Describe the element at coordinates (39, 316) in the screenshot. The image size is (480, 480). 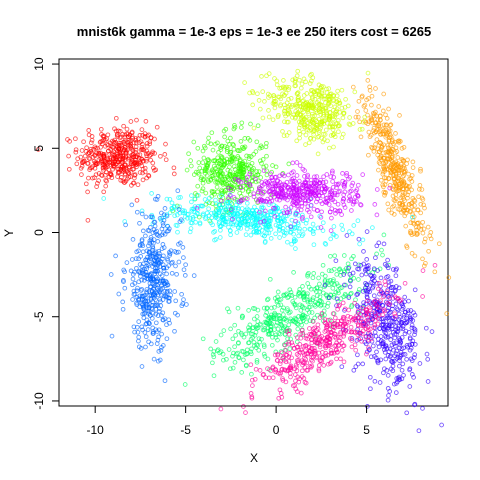
I see `y-tick-label: -5` at that location.